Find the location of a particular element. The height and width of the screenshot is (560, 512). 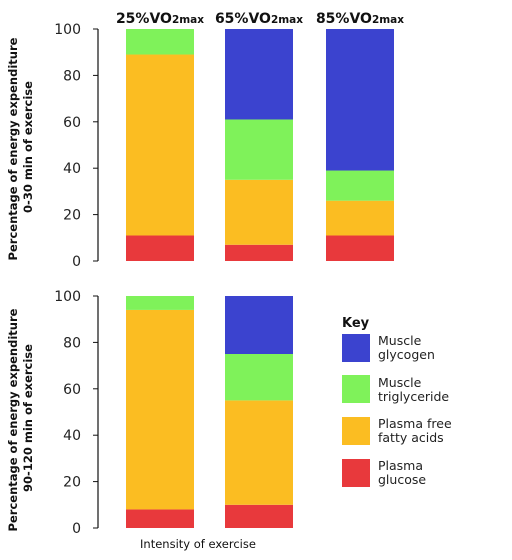

legend-label-muscle-glycogen: Muscle glycogen is located at coordinates (406, 347).